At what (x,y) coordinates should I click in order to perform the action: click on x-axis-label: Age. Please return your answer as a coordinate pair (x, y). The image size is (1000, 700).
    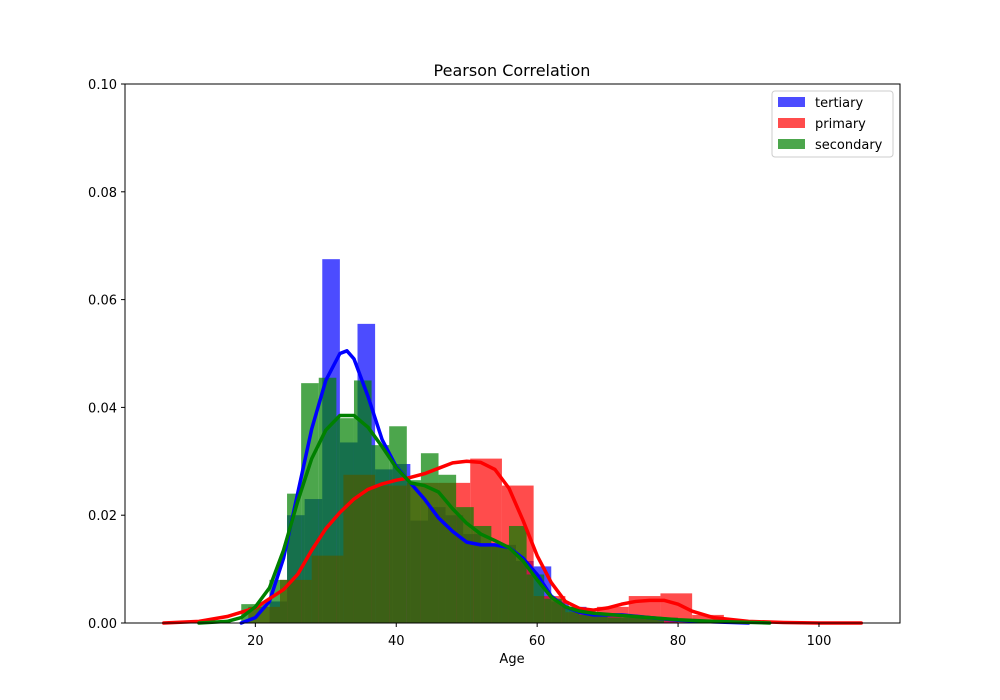
    Looking at the image, I should click on (511, 659).